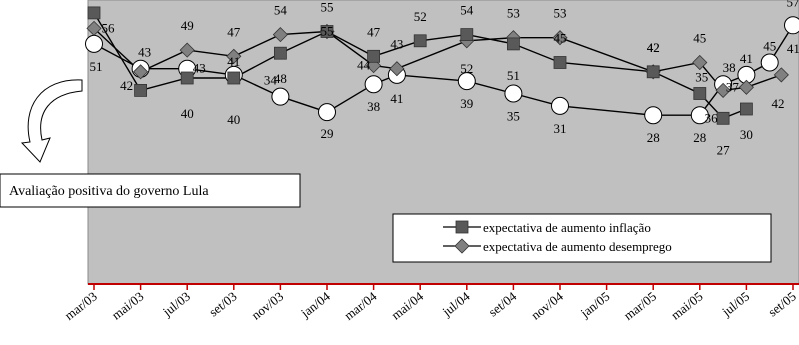  What do you see at coordinates (223, 304) in the screenshot?
I see `x-tick-label: set/03` at bounding box center [223, 304].